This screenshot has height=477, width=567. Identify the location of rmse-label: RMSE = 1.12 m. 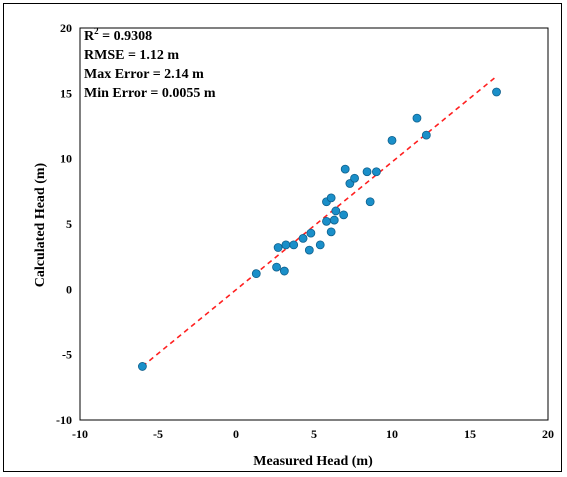
(131, 55).